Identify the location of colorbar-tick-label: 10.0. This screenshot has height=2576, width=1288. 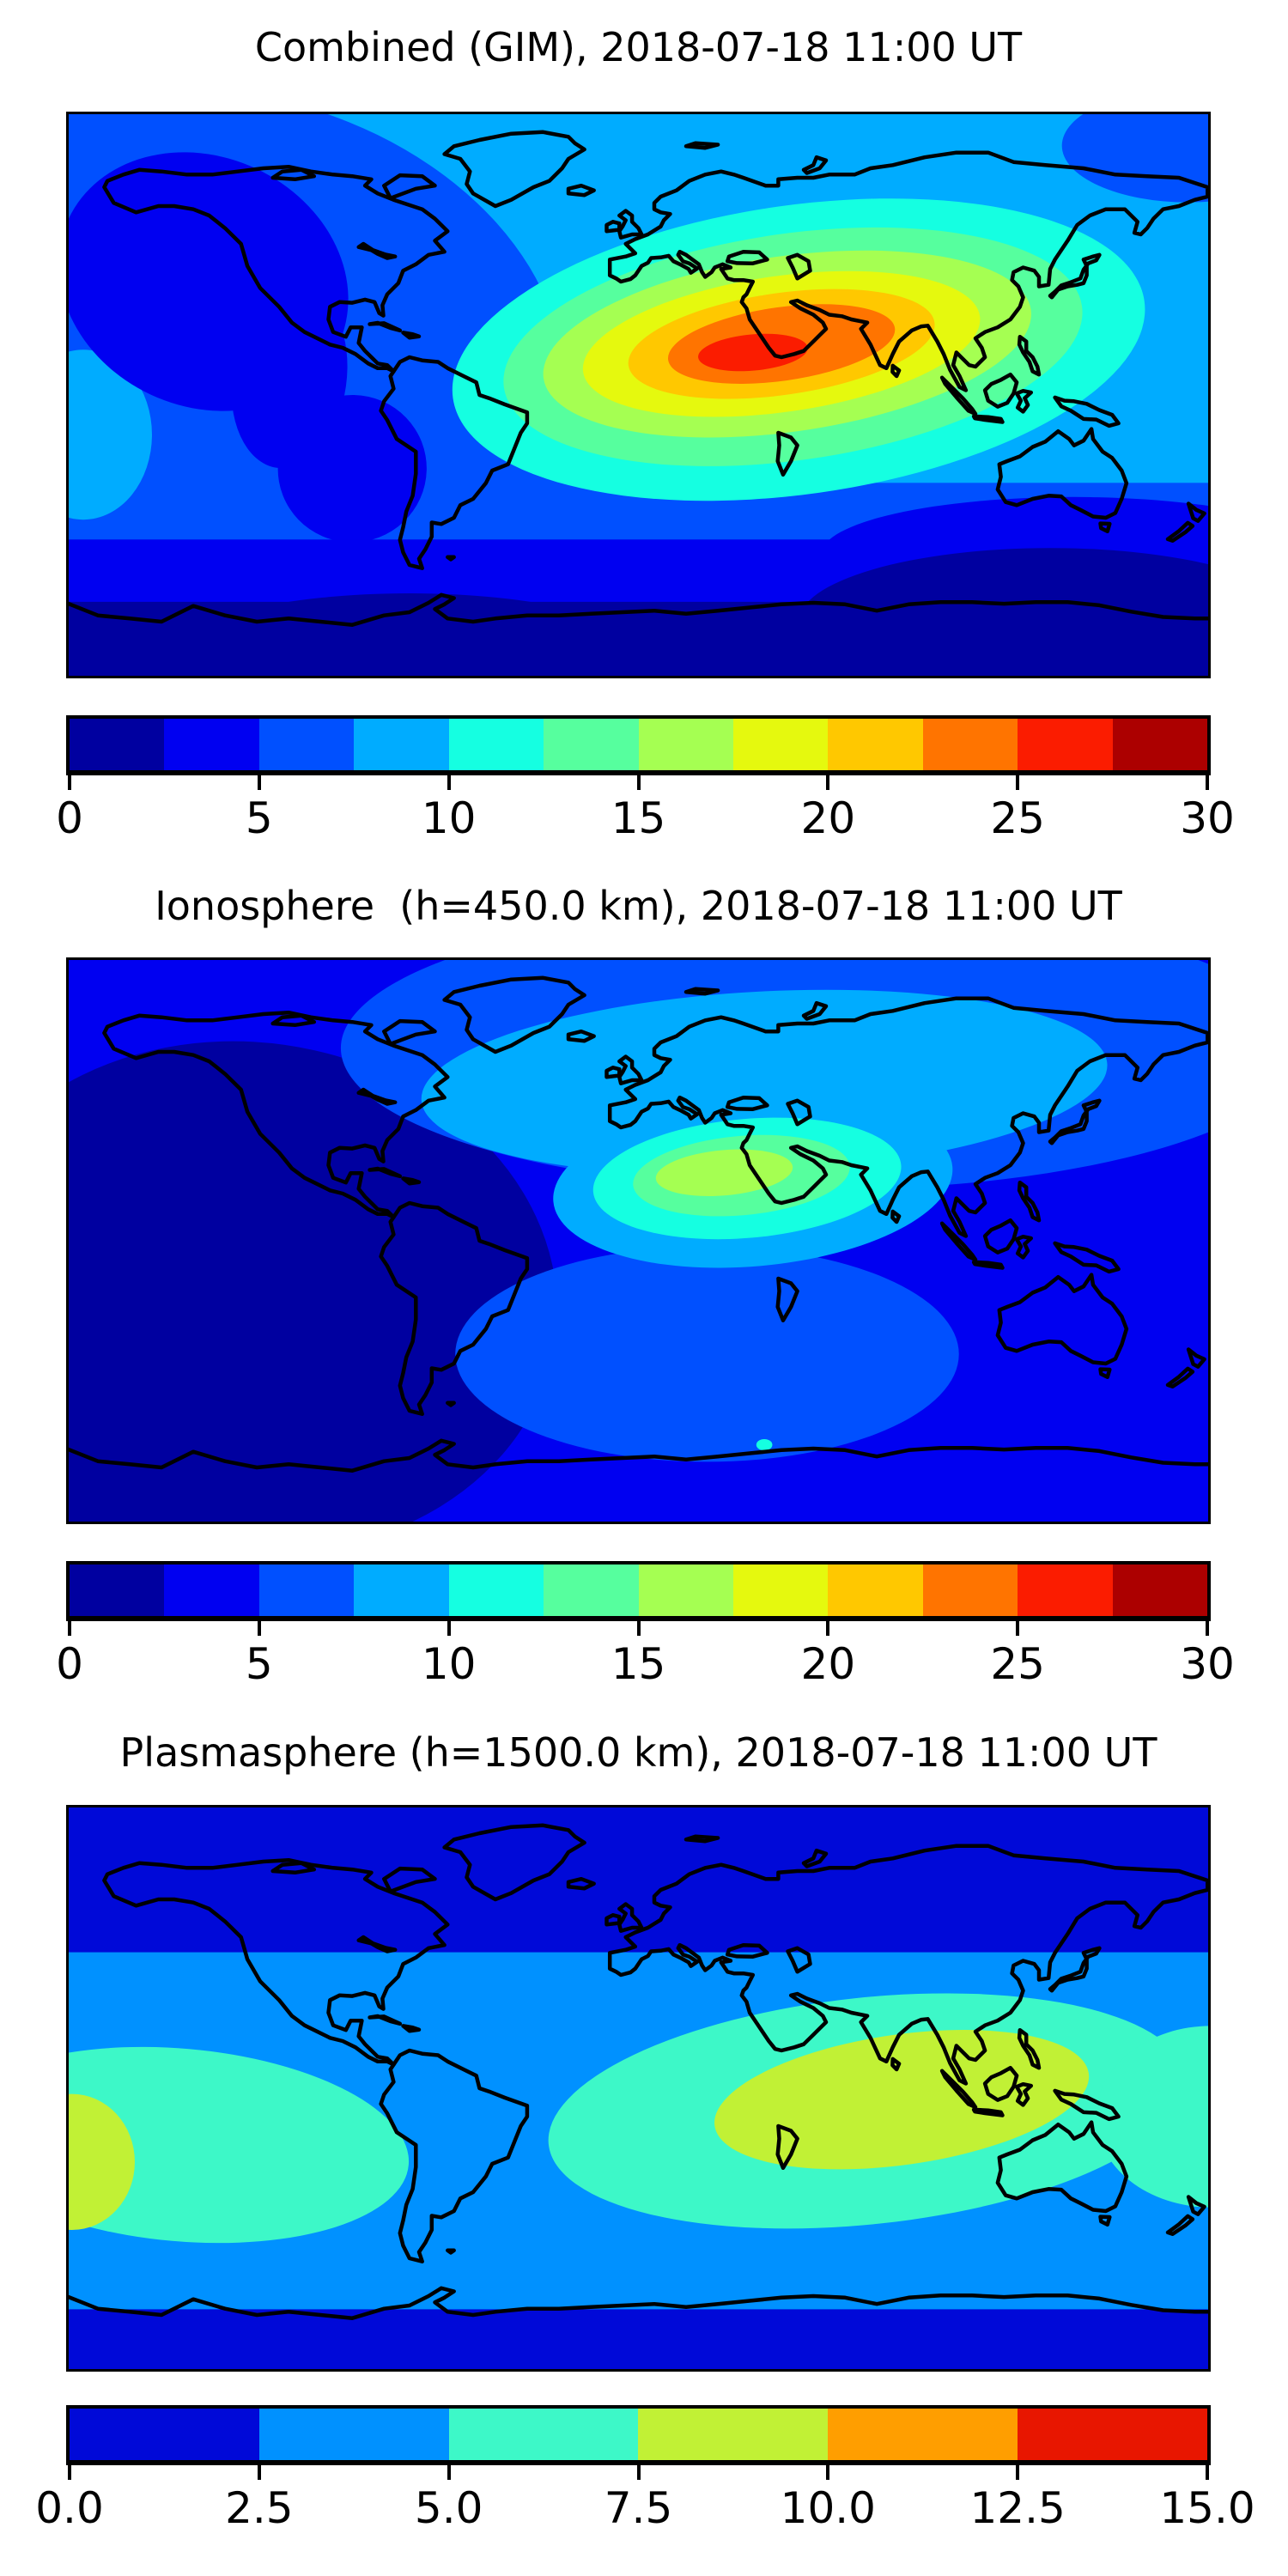
(828, 2508).